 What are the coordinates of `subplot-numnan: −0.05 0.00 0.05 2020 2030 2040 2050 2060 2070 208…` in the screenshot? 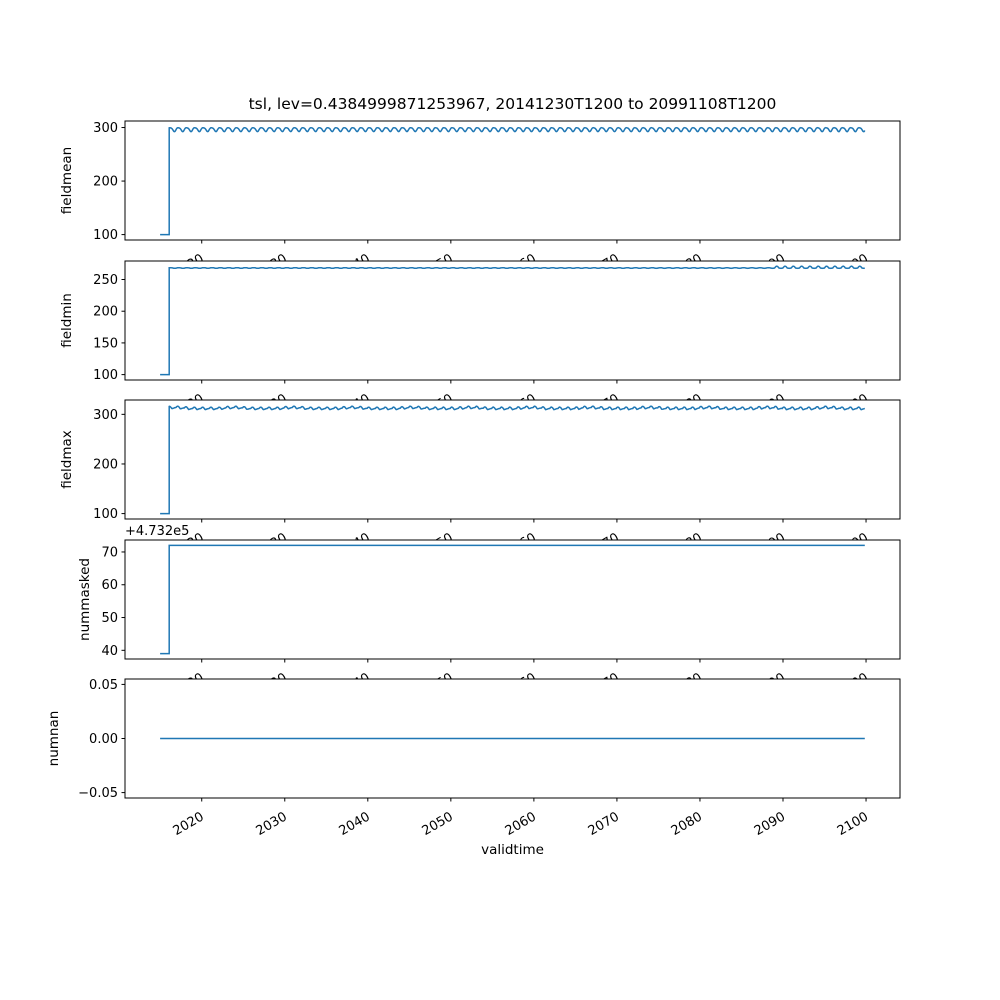 It's located at (473, 758).